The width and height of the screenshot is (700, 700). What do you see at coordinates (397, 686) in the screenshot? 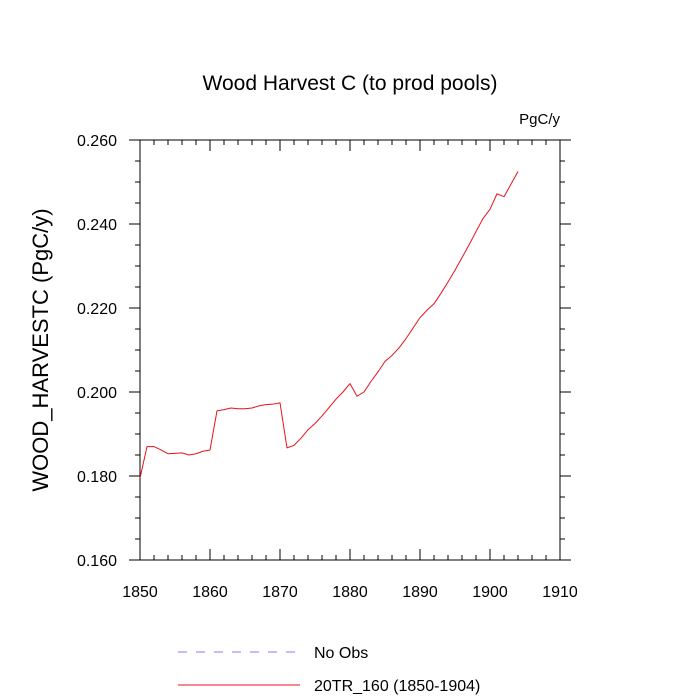
I see `legend-label: 20TR_160 (1850-1904)` at bounding box center [397, 686].